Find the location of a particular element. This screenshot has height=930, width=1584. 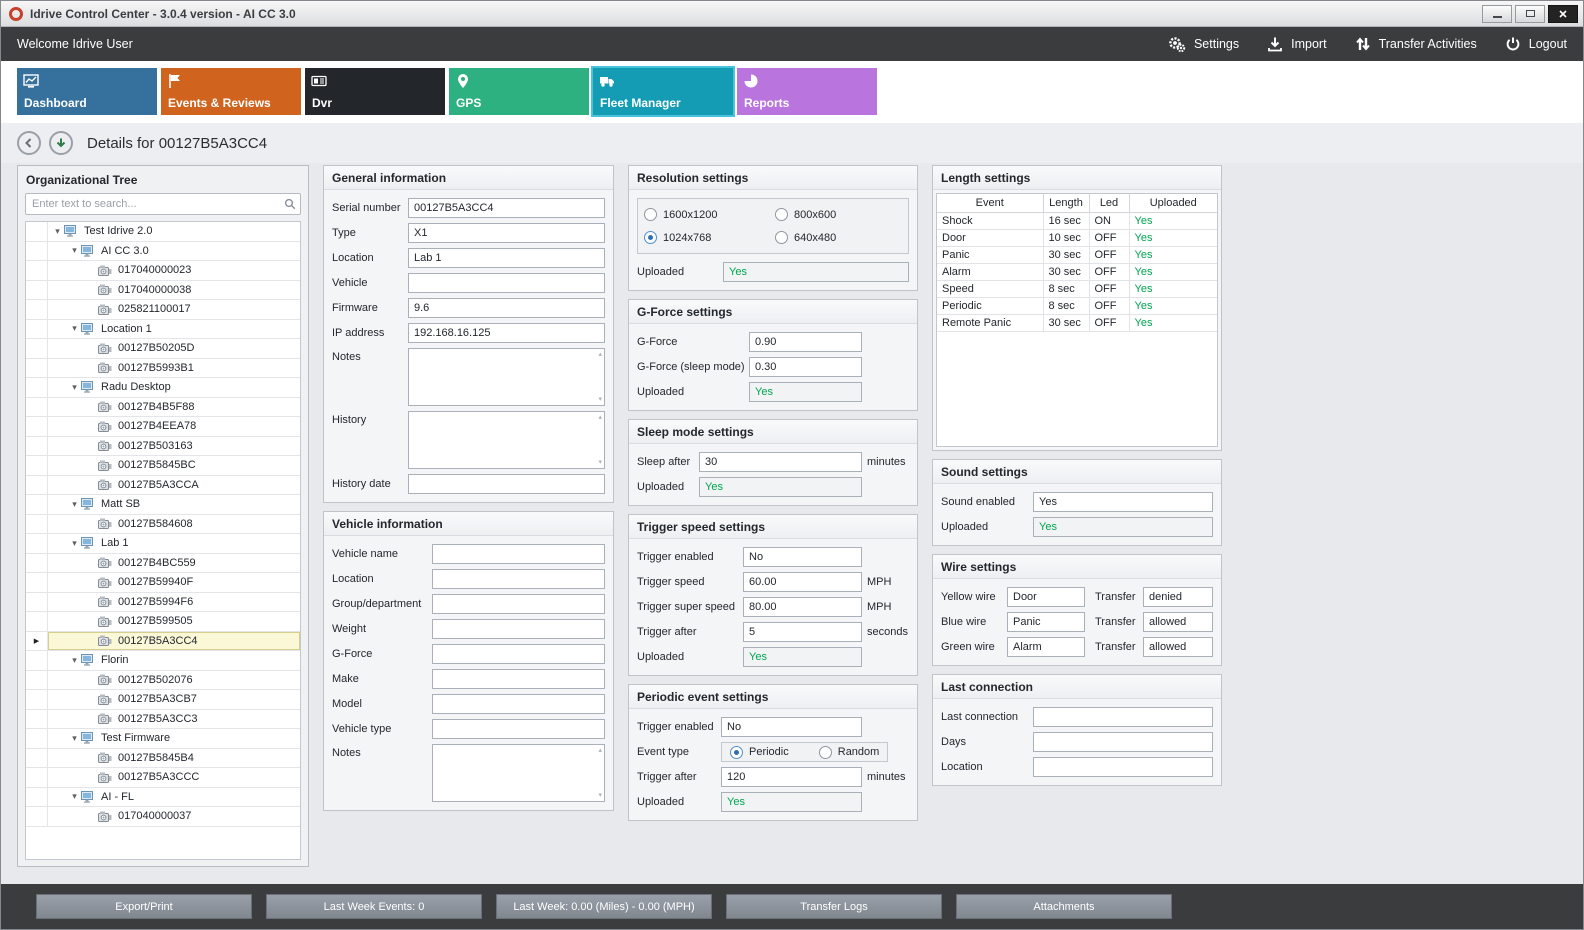

serial-number-input is located at coordinates (506, 208).